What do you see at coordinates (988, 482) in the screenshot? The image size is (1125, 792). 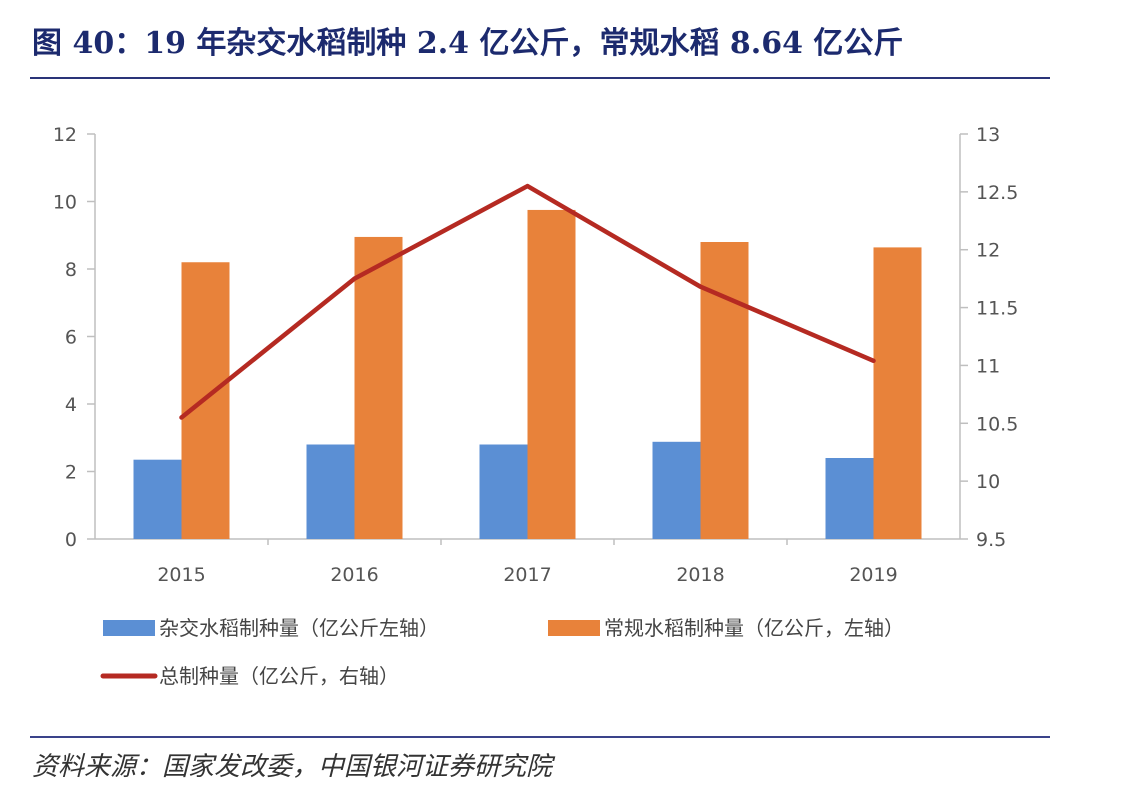 I see `right-tick-label: 10` at bounding box center [988, 482].